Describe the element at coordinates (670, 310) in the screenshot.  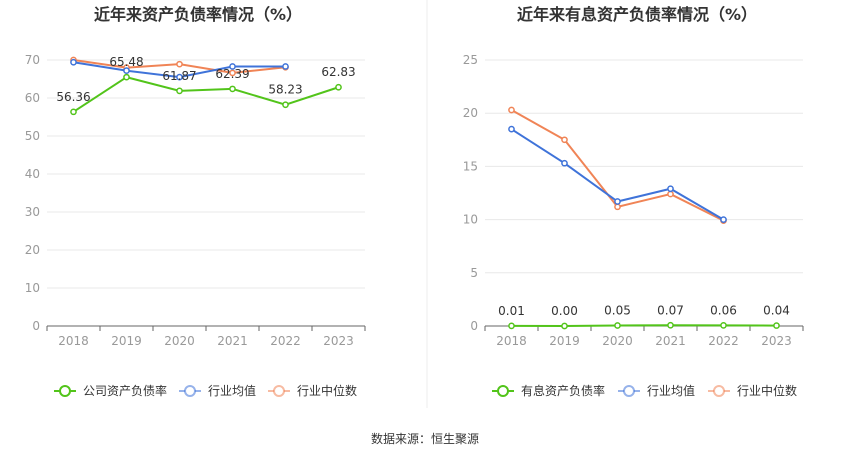
I see `data-label: 0.07` at that location.